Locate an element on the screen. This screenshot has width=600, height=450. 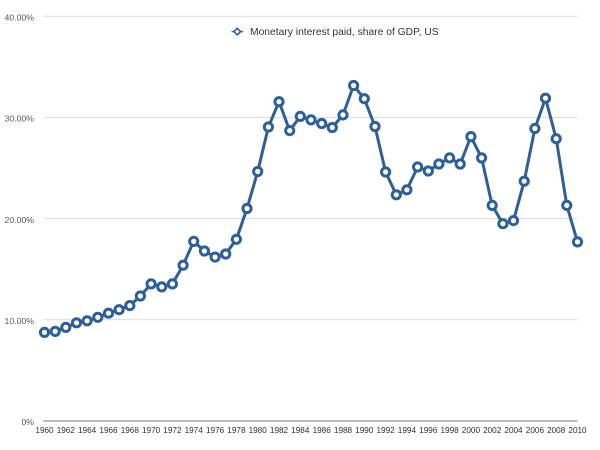
svg-text: 10.00% is located at coordinates (20, 321).